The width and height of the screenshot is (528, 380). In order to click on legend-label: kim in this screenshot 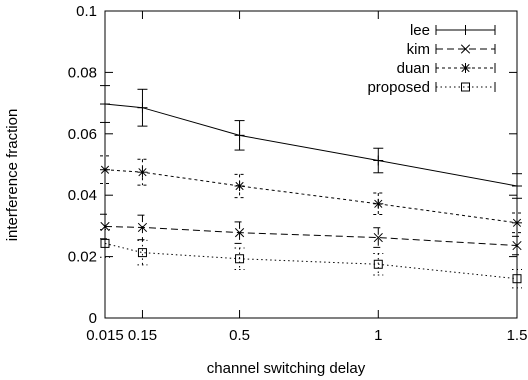, I will do `click(418, 49)`.